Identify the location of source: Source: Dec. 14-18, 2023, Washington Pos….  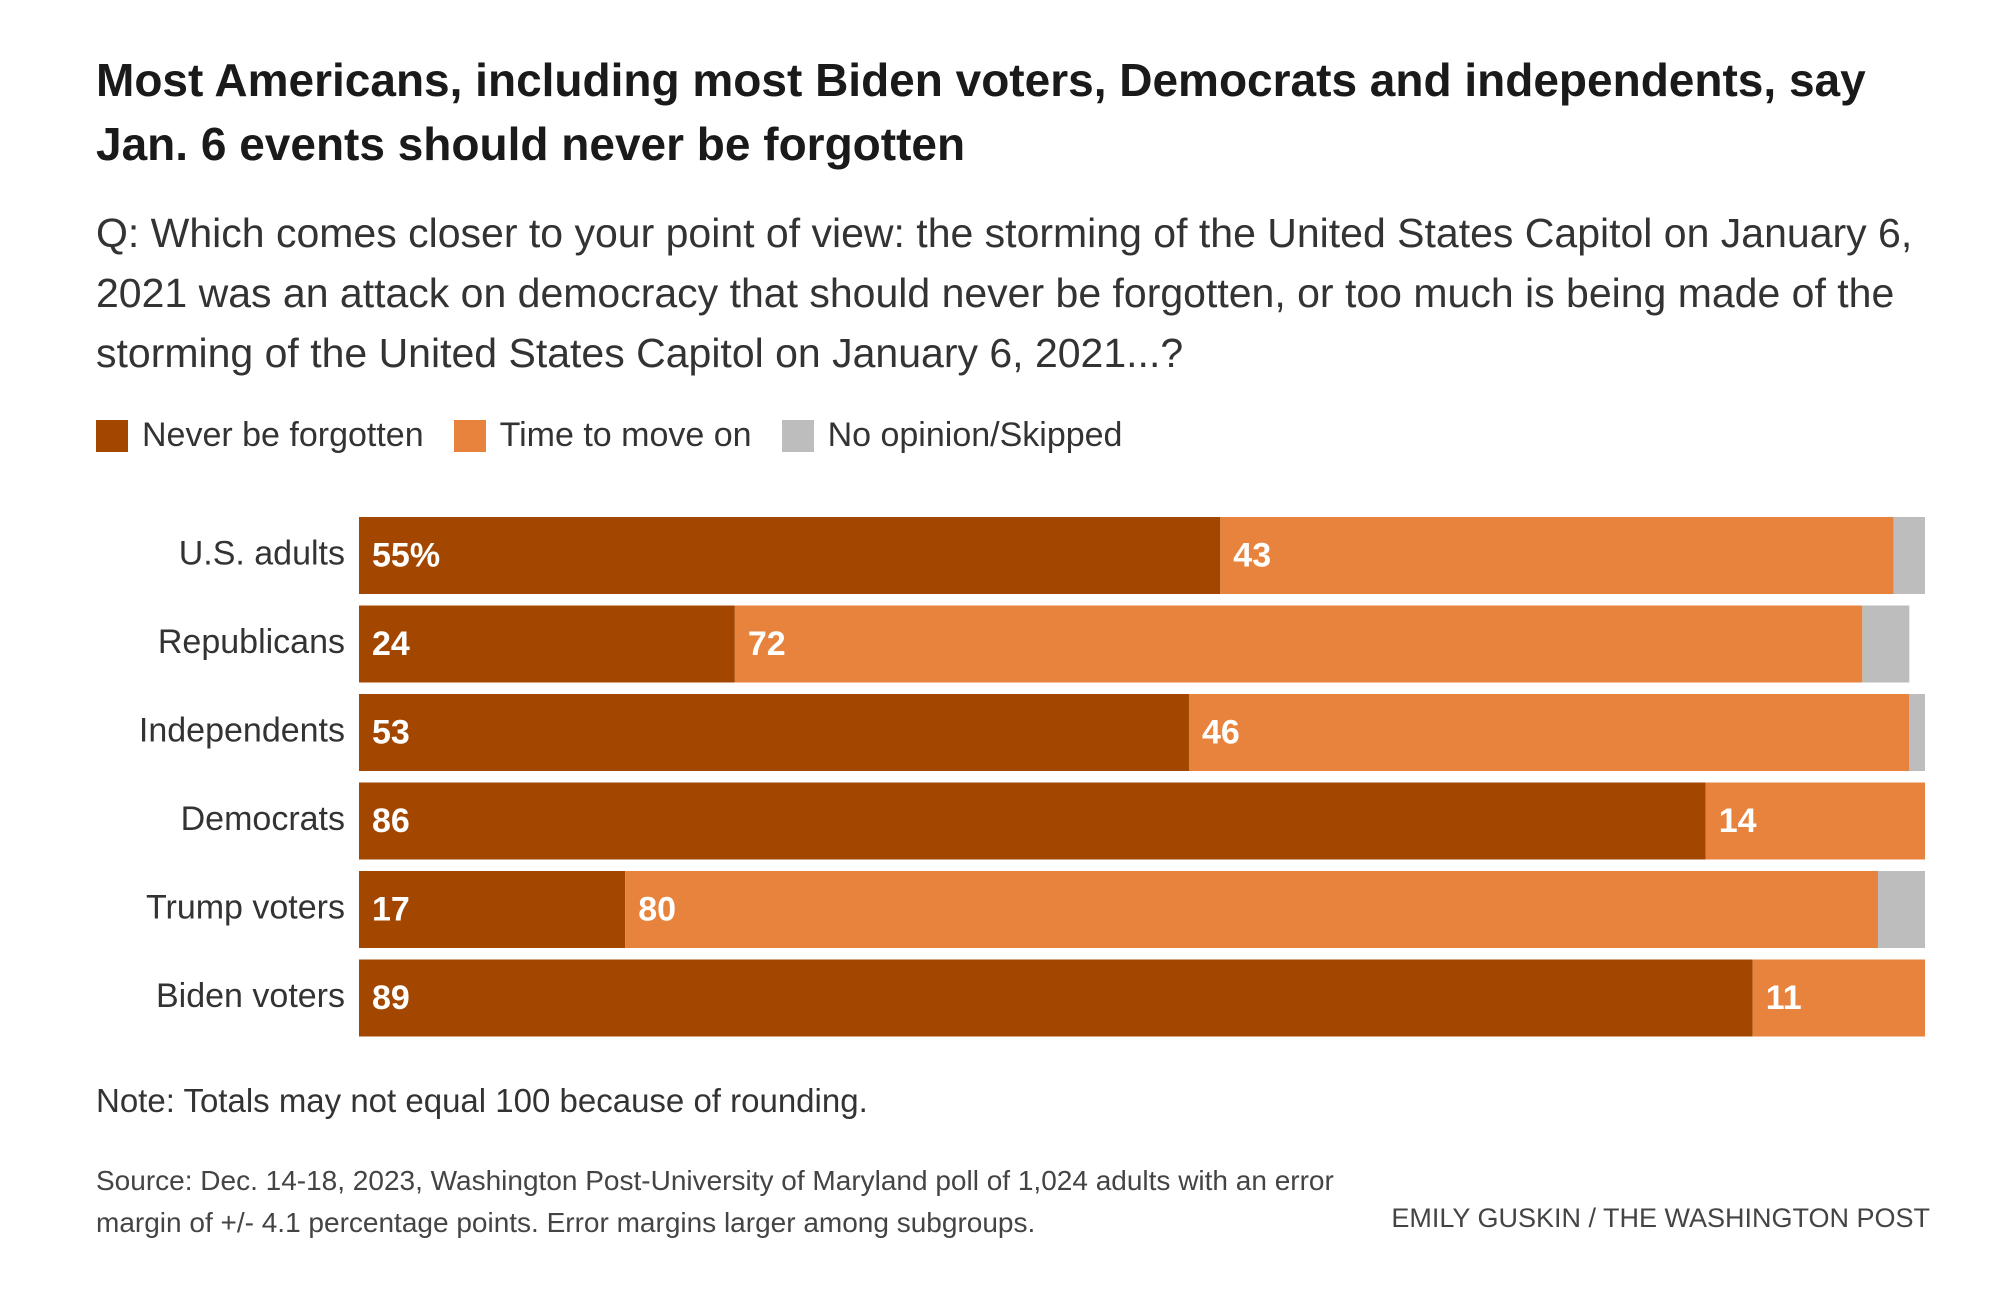
(715, 1201).